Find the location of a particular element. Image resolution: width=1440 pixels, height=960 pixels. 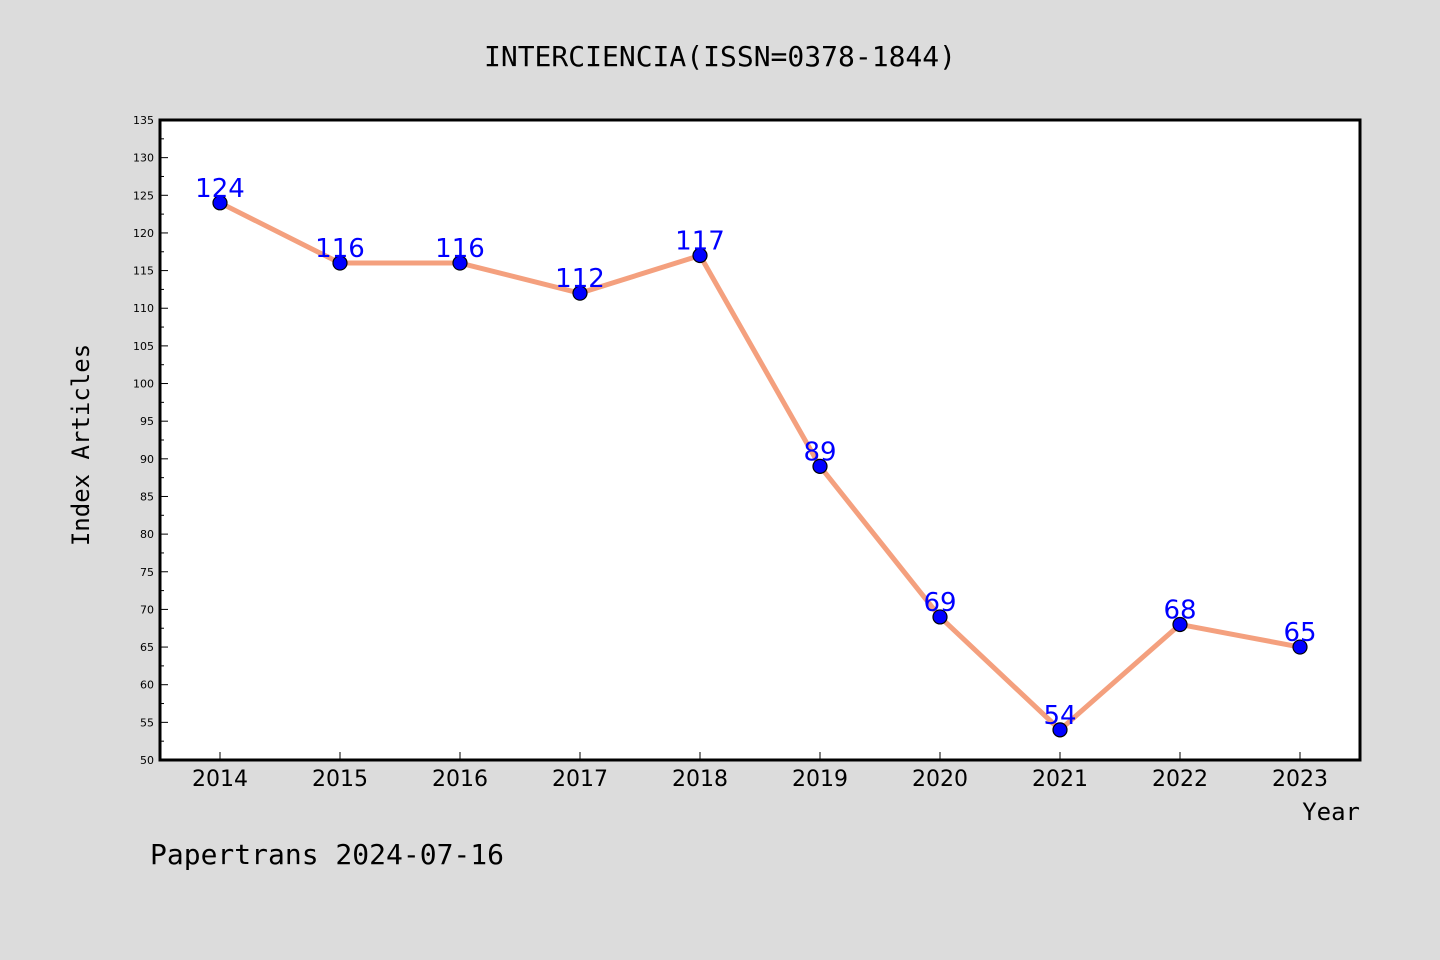

data-label: 124 is located at coordinates (220, 189).